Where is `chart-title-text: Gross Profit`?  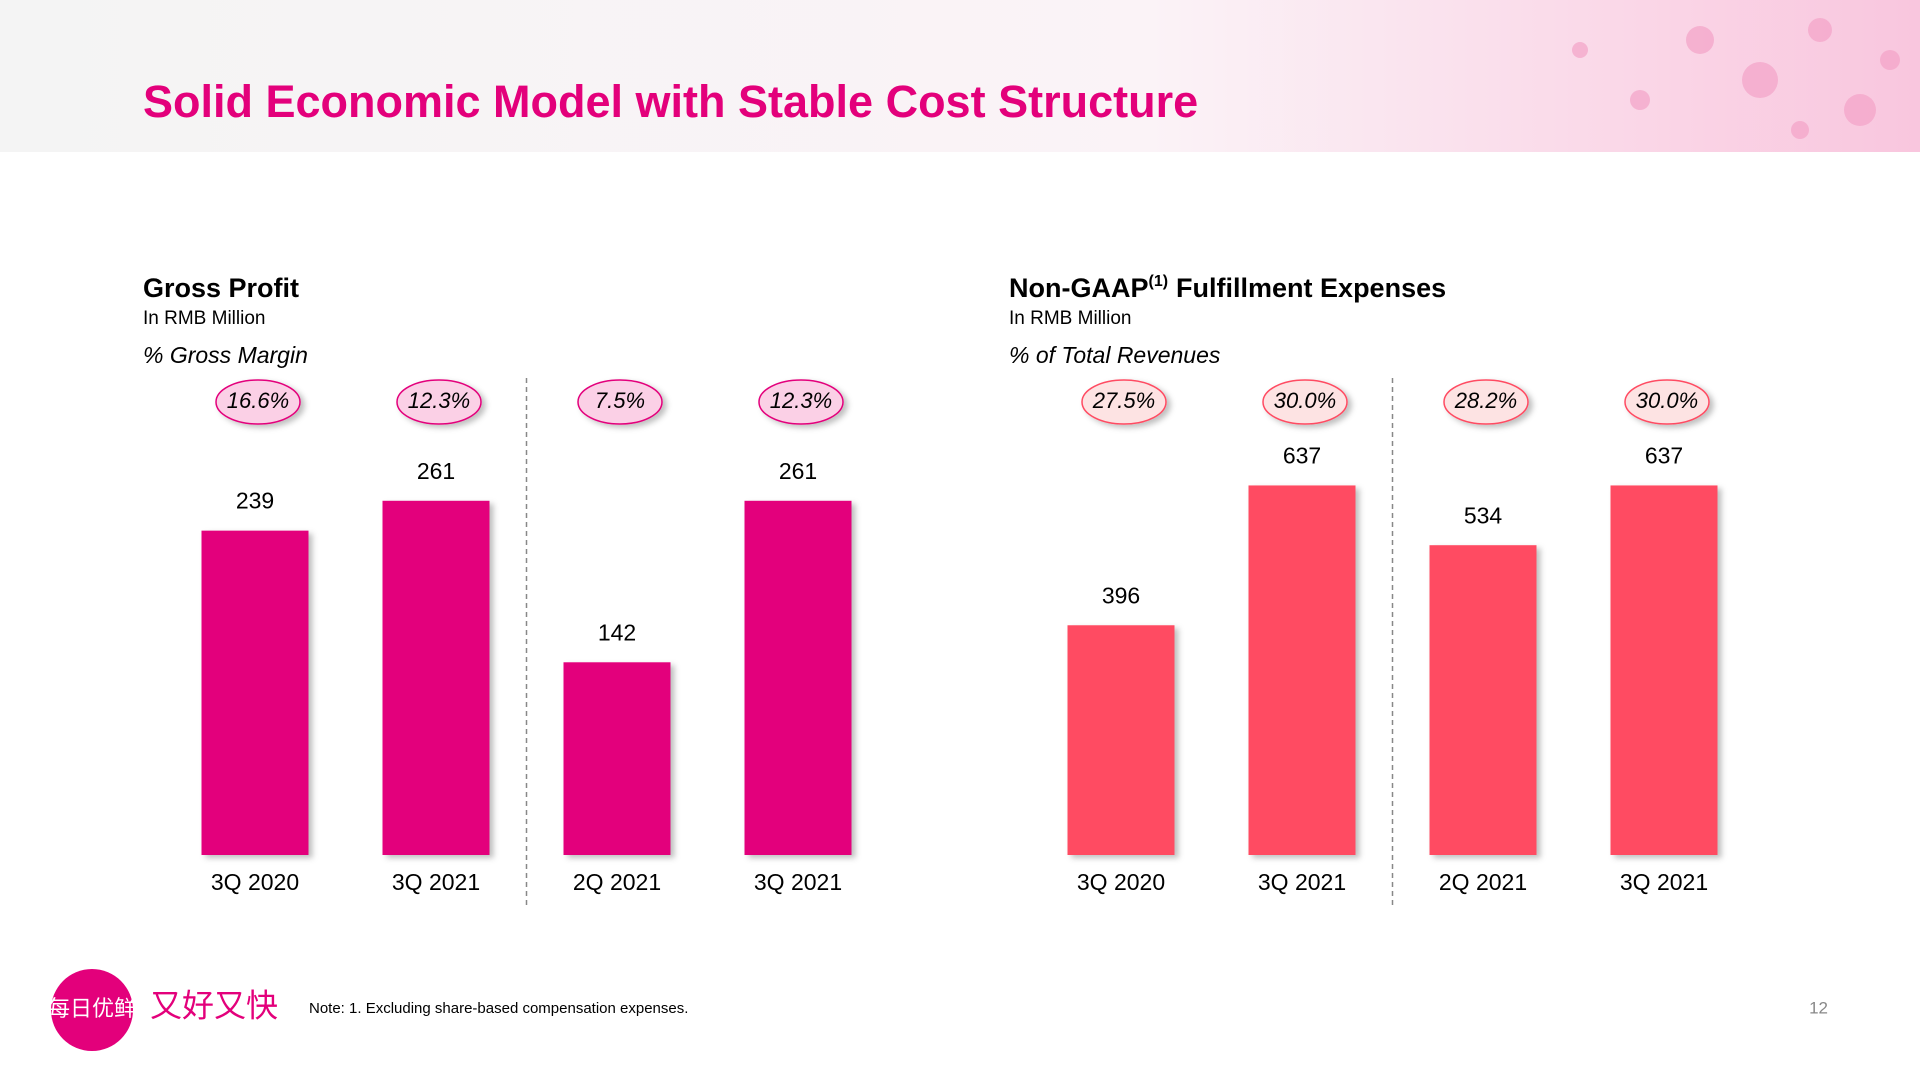
chart-title-text: Gross Profit is located at coordinates (221, 288).